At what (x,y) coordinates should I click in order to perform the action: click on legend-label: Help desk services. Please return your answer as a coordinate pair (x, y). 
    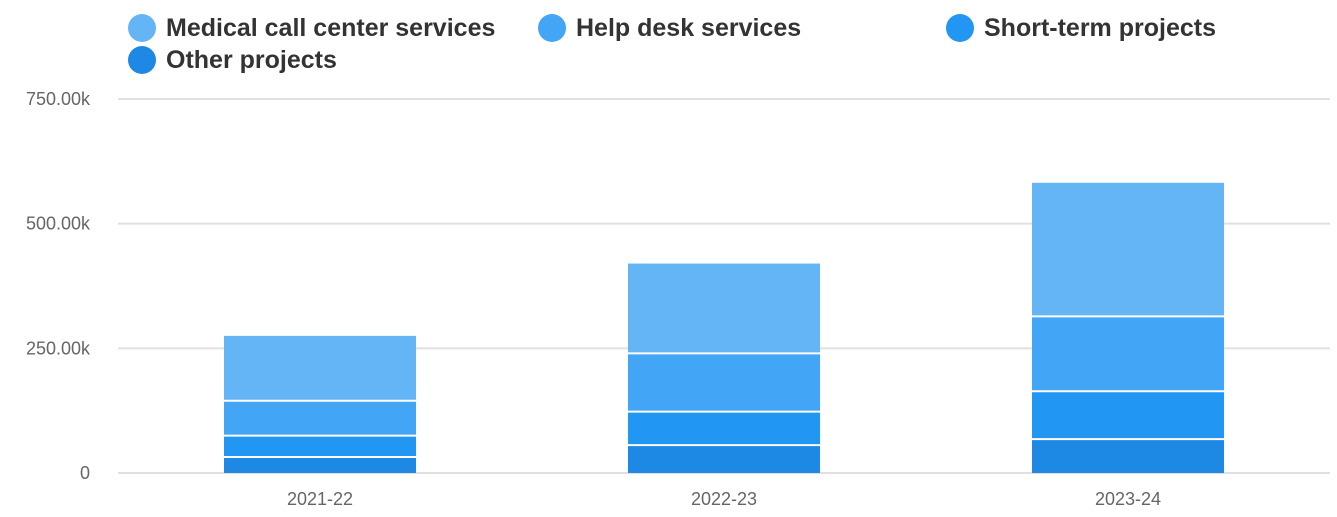
    Looking at the image, I should click on (689, 27).